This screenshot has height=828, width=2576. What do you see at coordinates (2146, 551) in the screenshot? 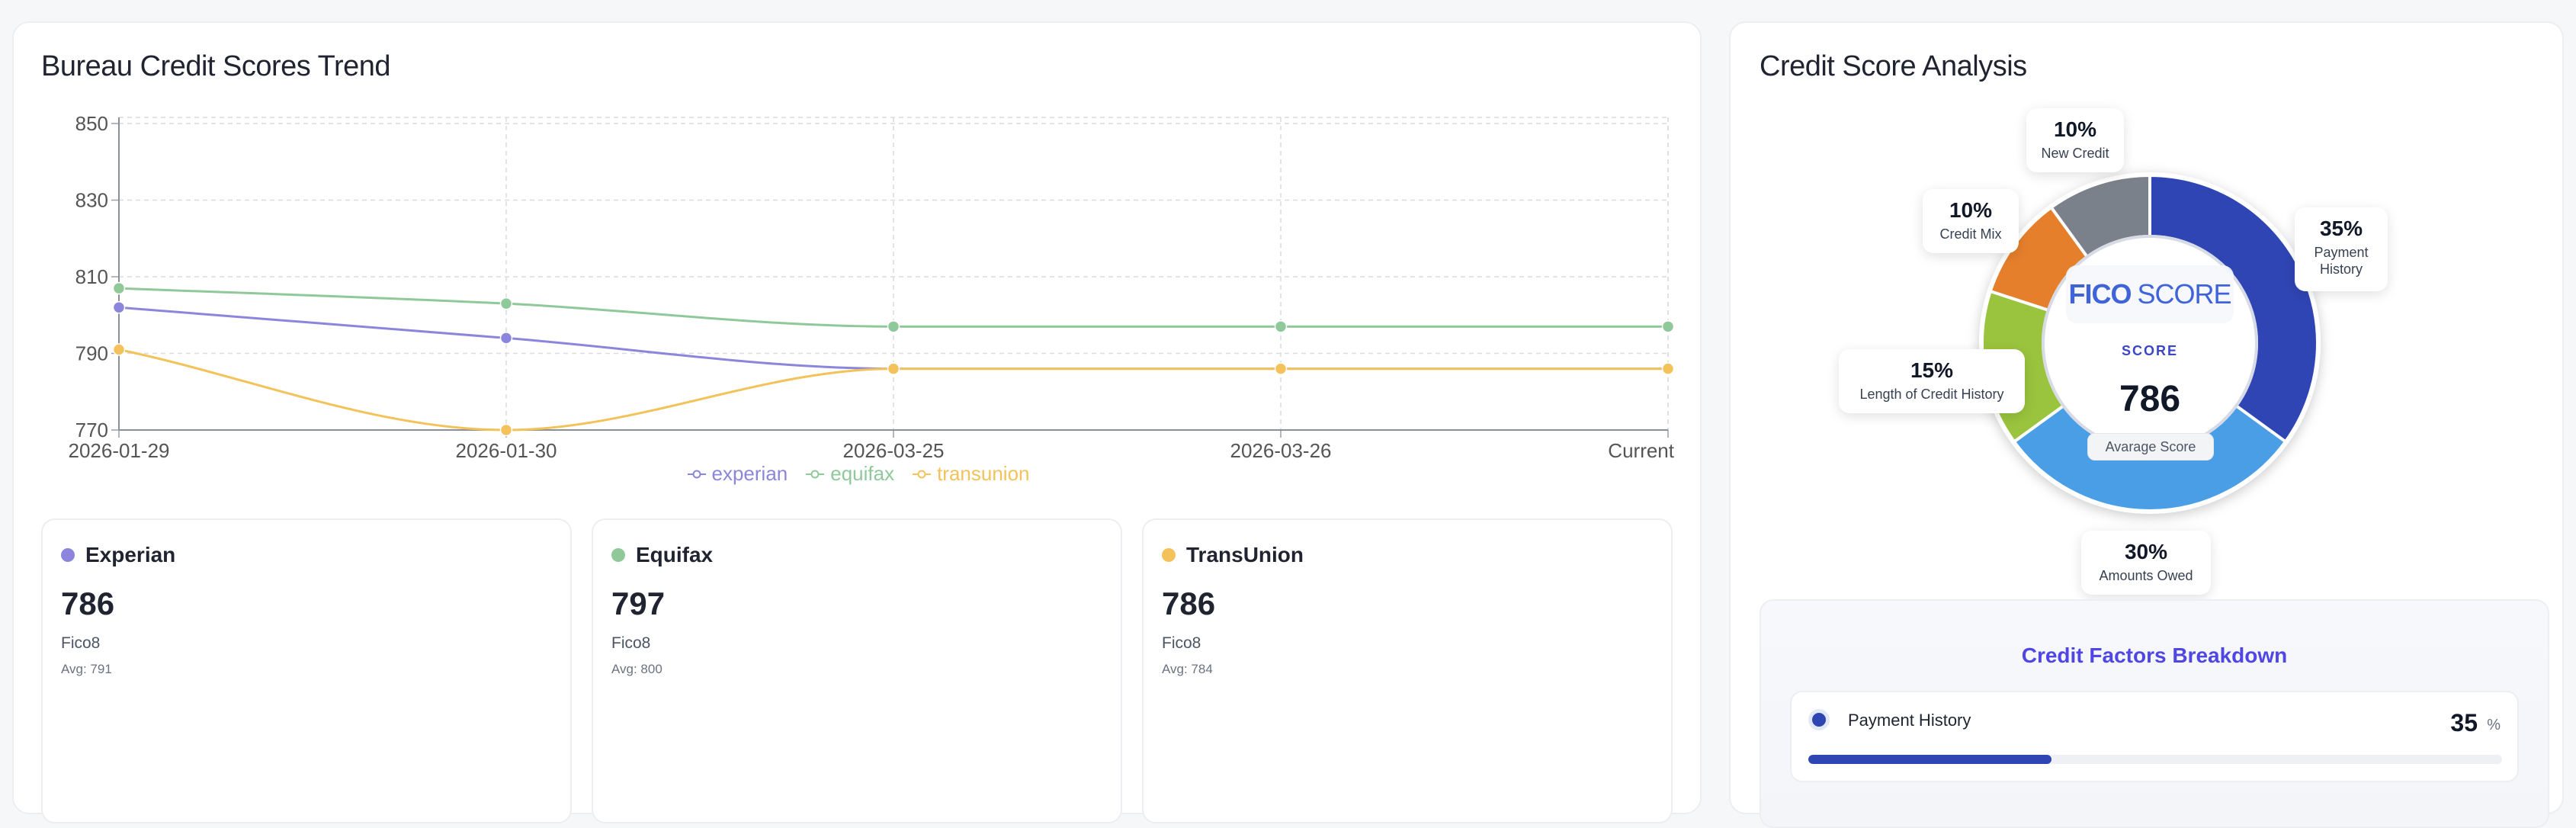
I see `callout-percent: 30%` at bounding box center [2146, 551].